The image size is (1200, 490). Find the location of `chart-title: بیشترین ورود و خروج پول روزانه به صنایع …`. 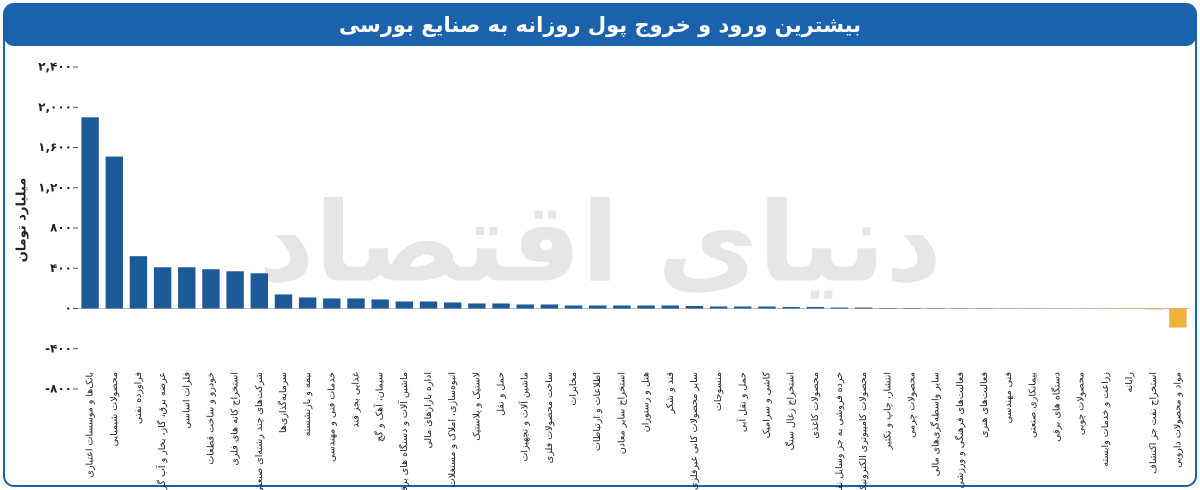

chart-title: بیشترین ورود و خروج پول روزانه به صنایع … is located at coordinates (600, 25).